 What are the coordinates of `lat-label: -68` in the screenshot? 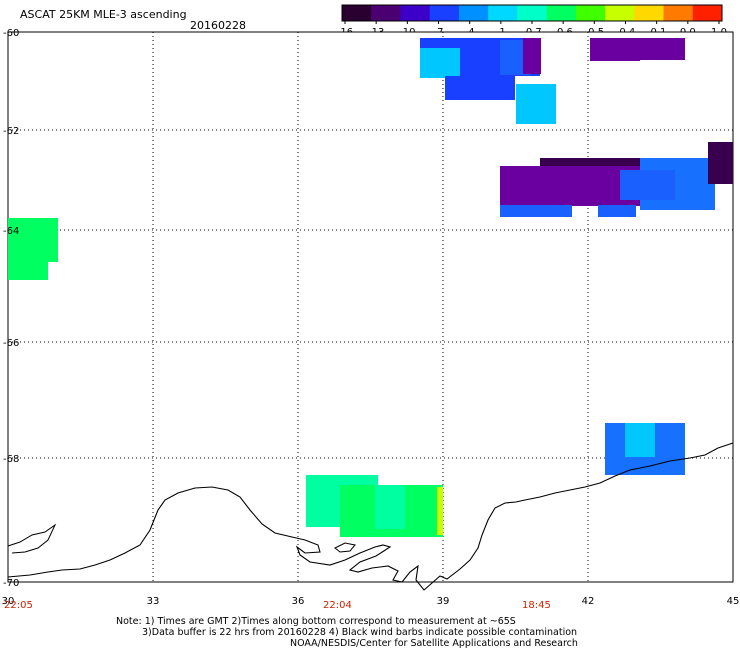 It's located at (11, 459).